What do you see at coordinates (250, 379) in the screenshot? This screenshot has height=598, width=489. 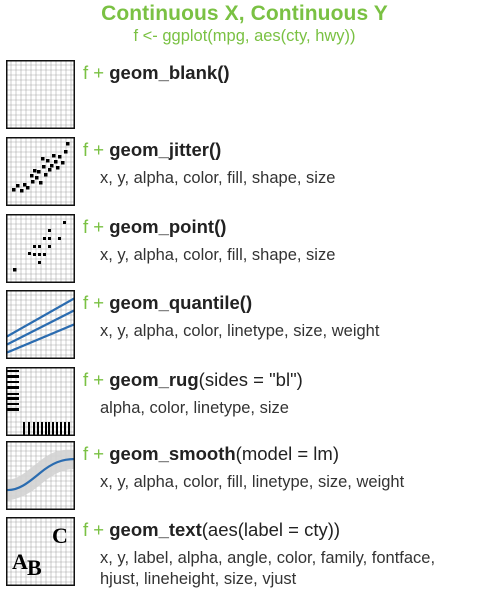 I see `function-args: (sides = "bl")` at bounding box center [250, 379].